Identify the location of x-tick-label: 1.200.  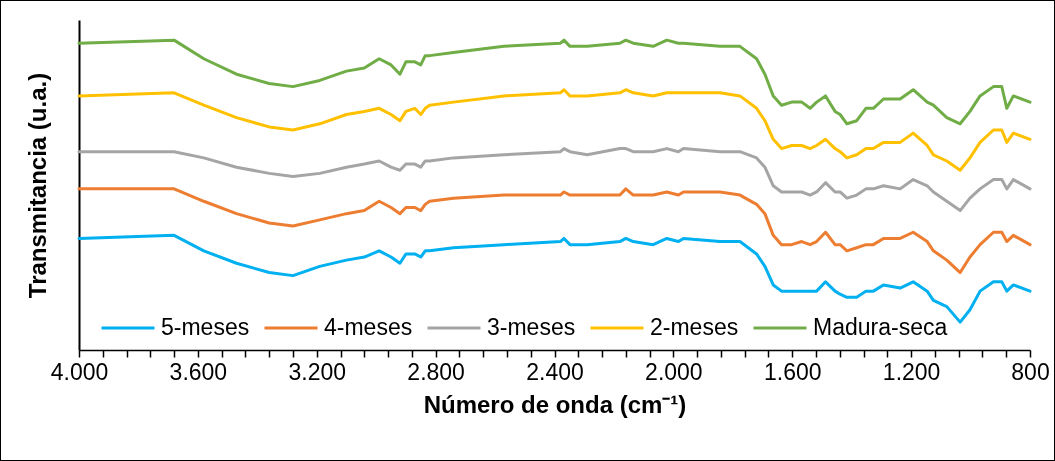
(911, 371).